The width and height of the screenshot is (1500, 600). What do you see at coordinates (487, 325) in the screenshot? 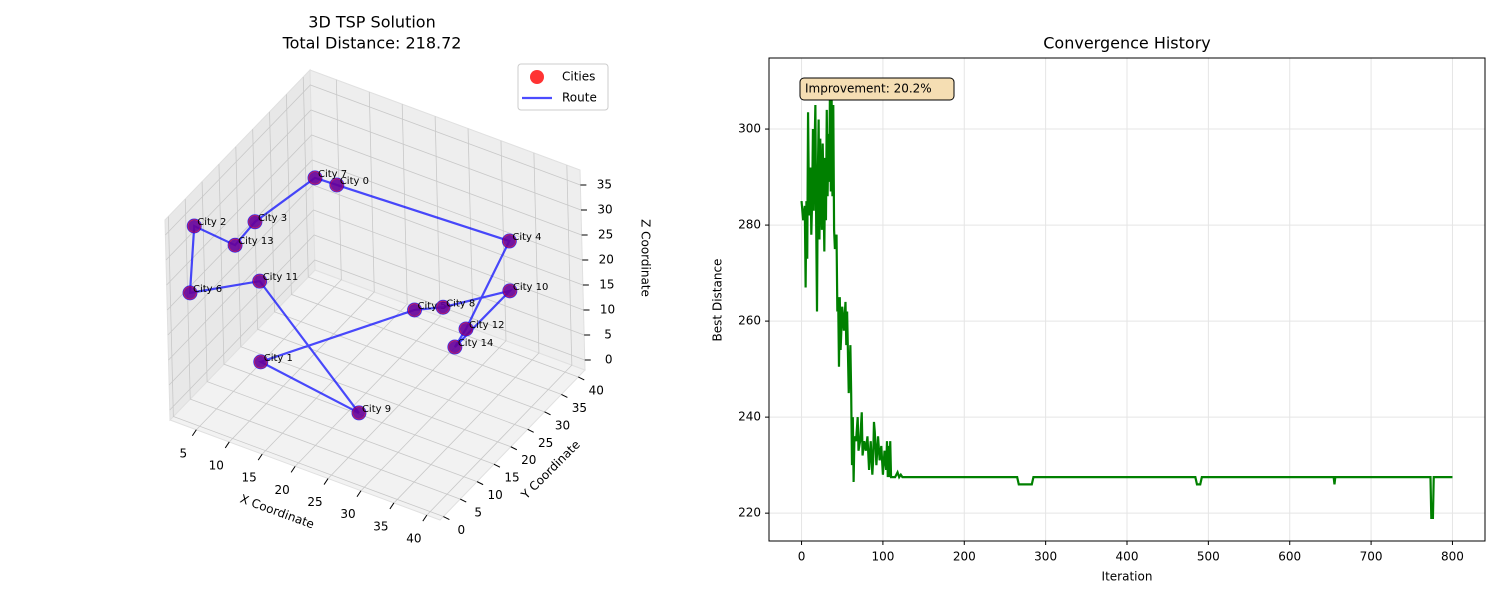
I see `city-label: City 12` at bounding box center [487, 325].